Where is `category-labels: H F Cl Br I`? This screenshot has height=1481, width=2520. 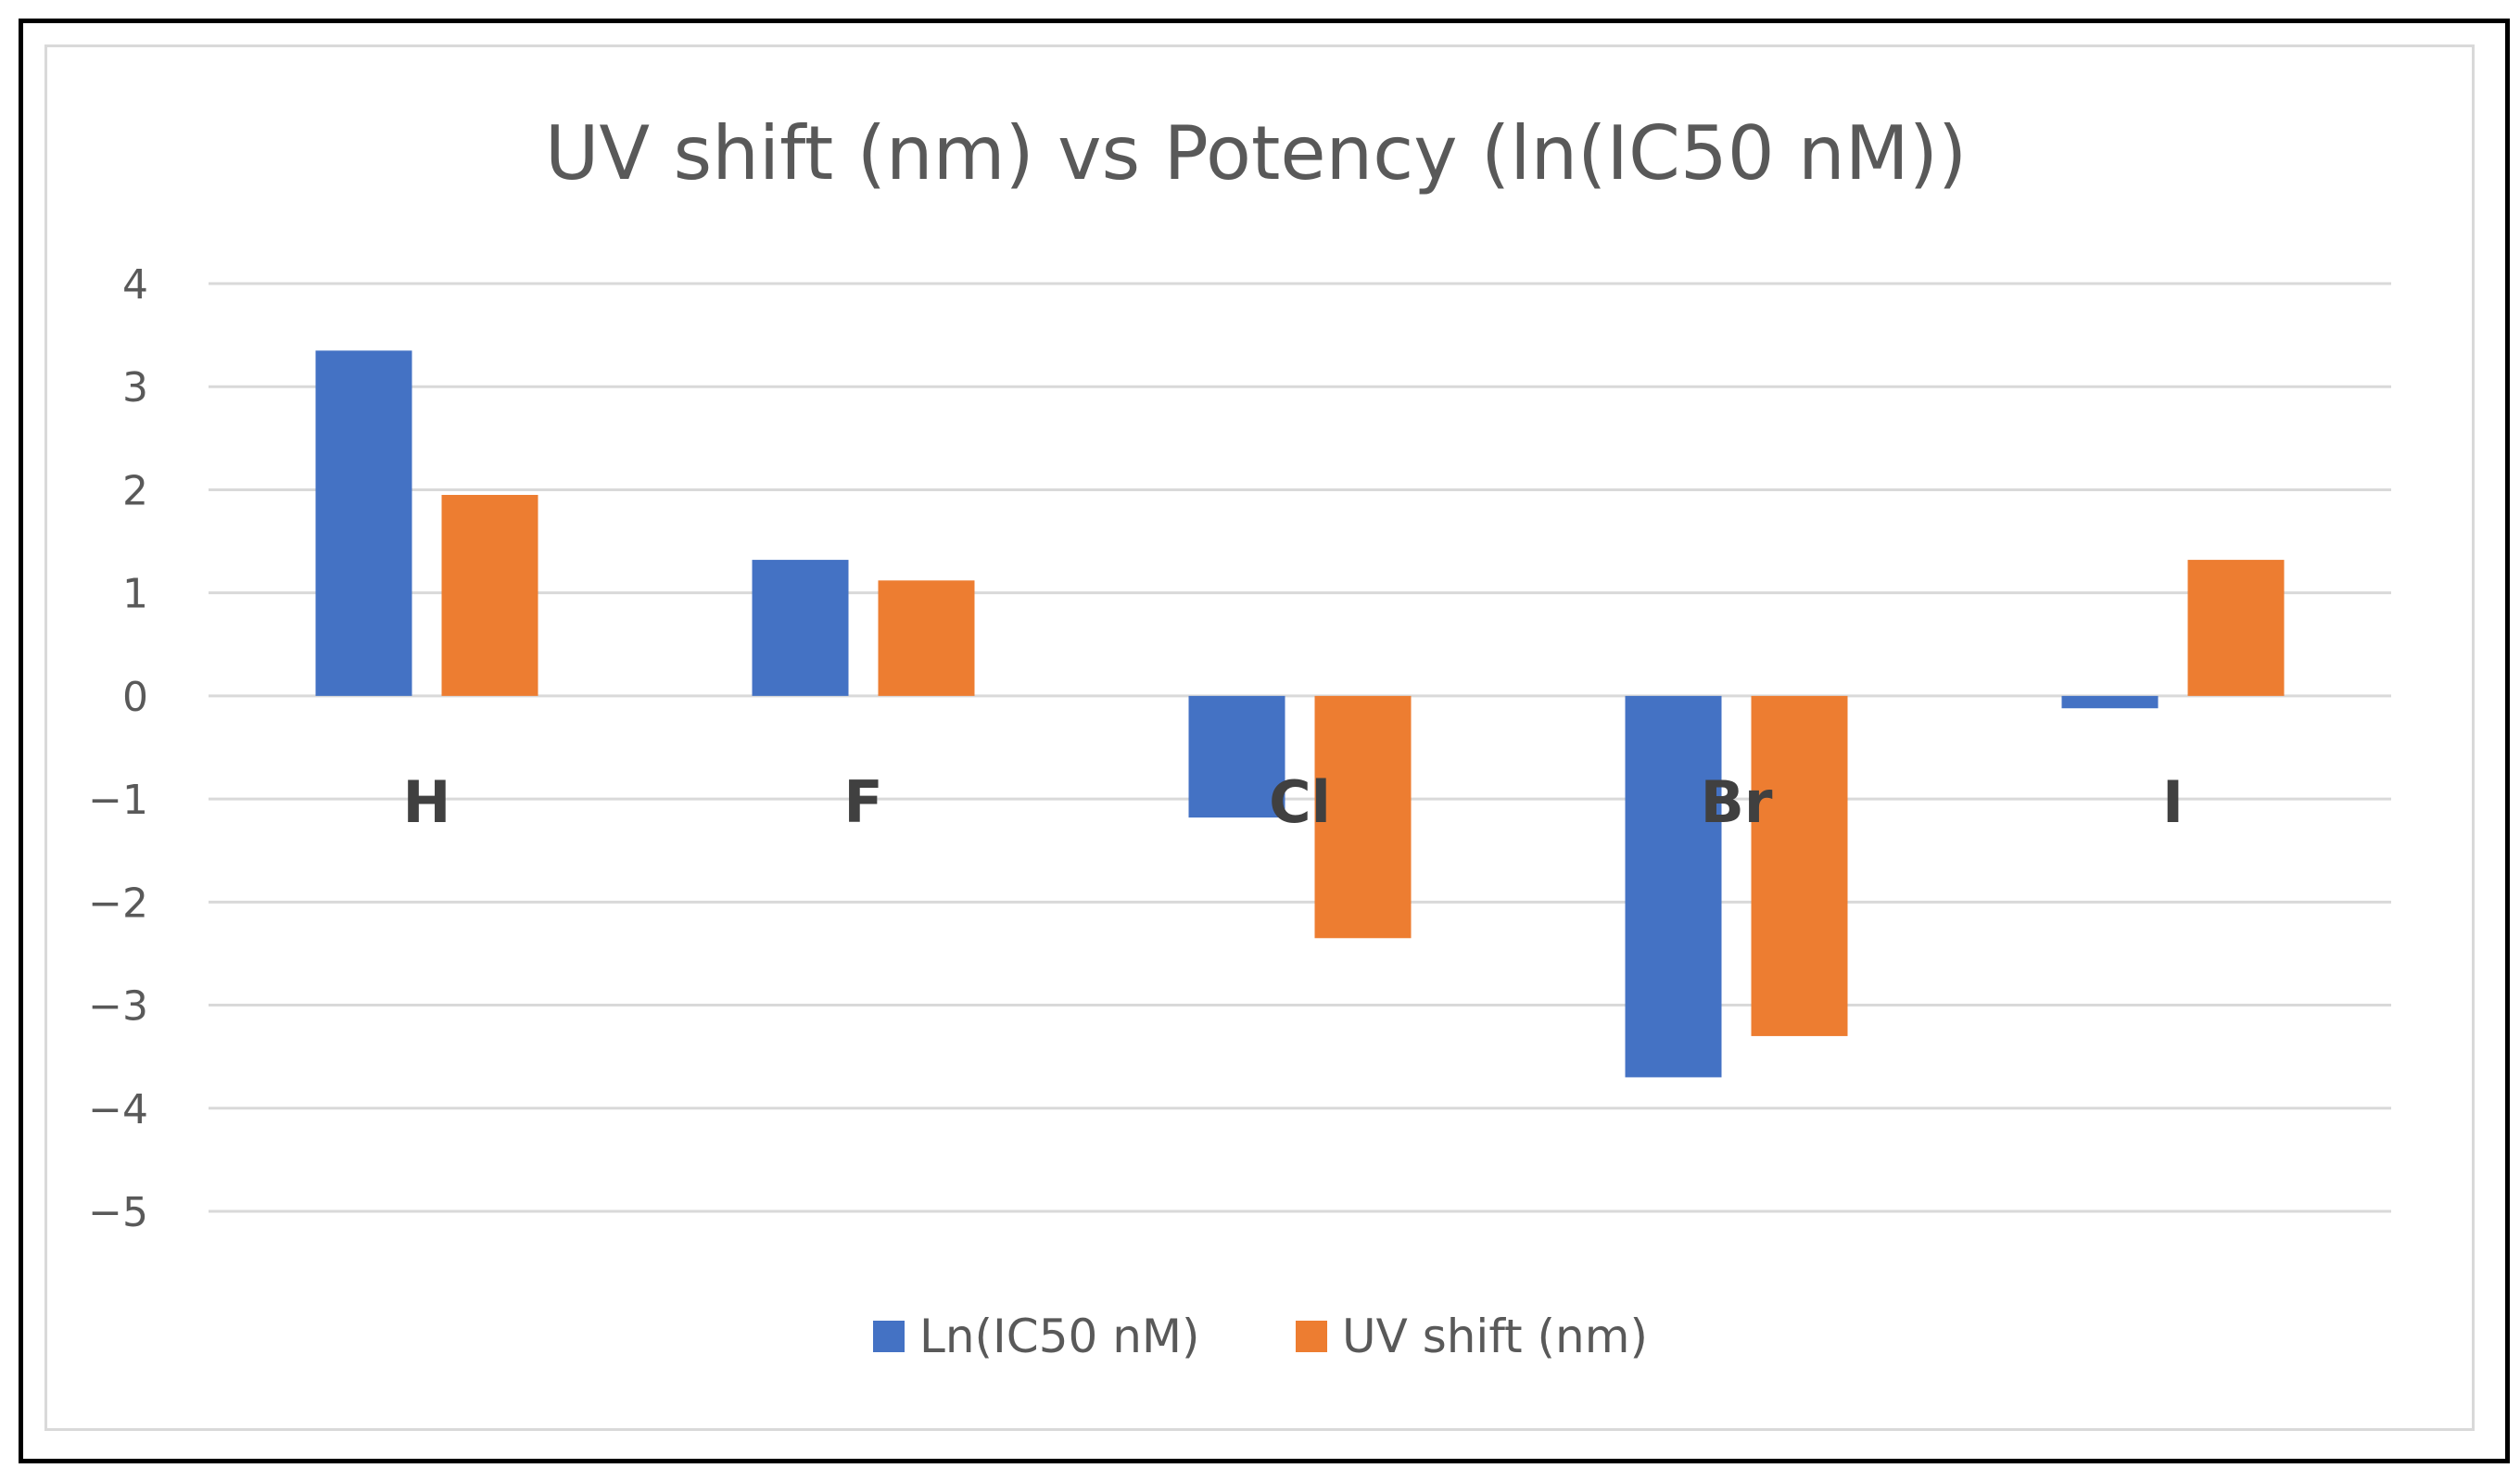 category-labels: H F Cl Br I is located at coordinates (1293, 802).